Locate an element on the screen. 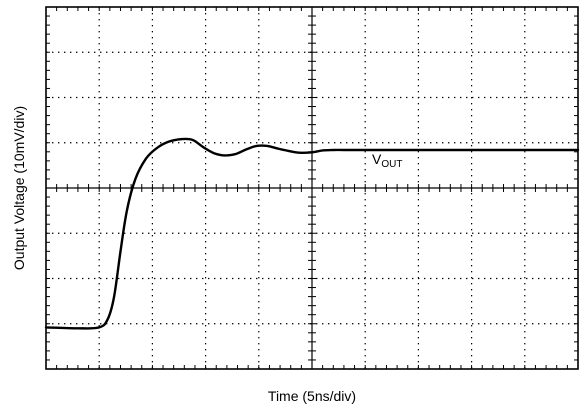  y-axis-label: Output Voltage (10mV/div) is located at coordinates (19, 188).